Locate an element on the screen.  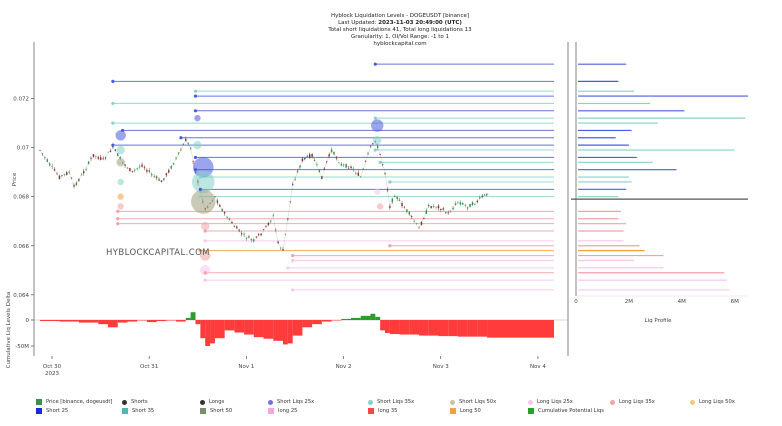
profile-xtick-label: 6M is located at coordinates (735, 302).